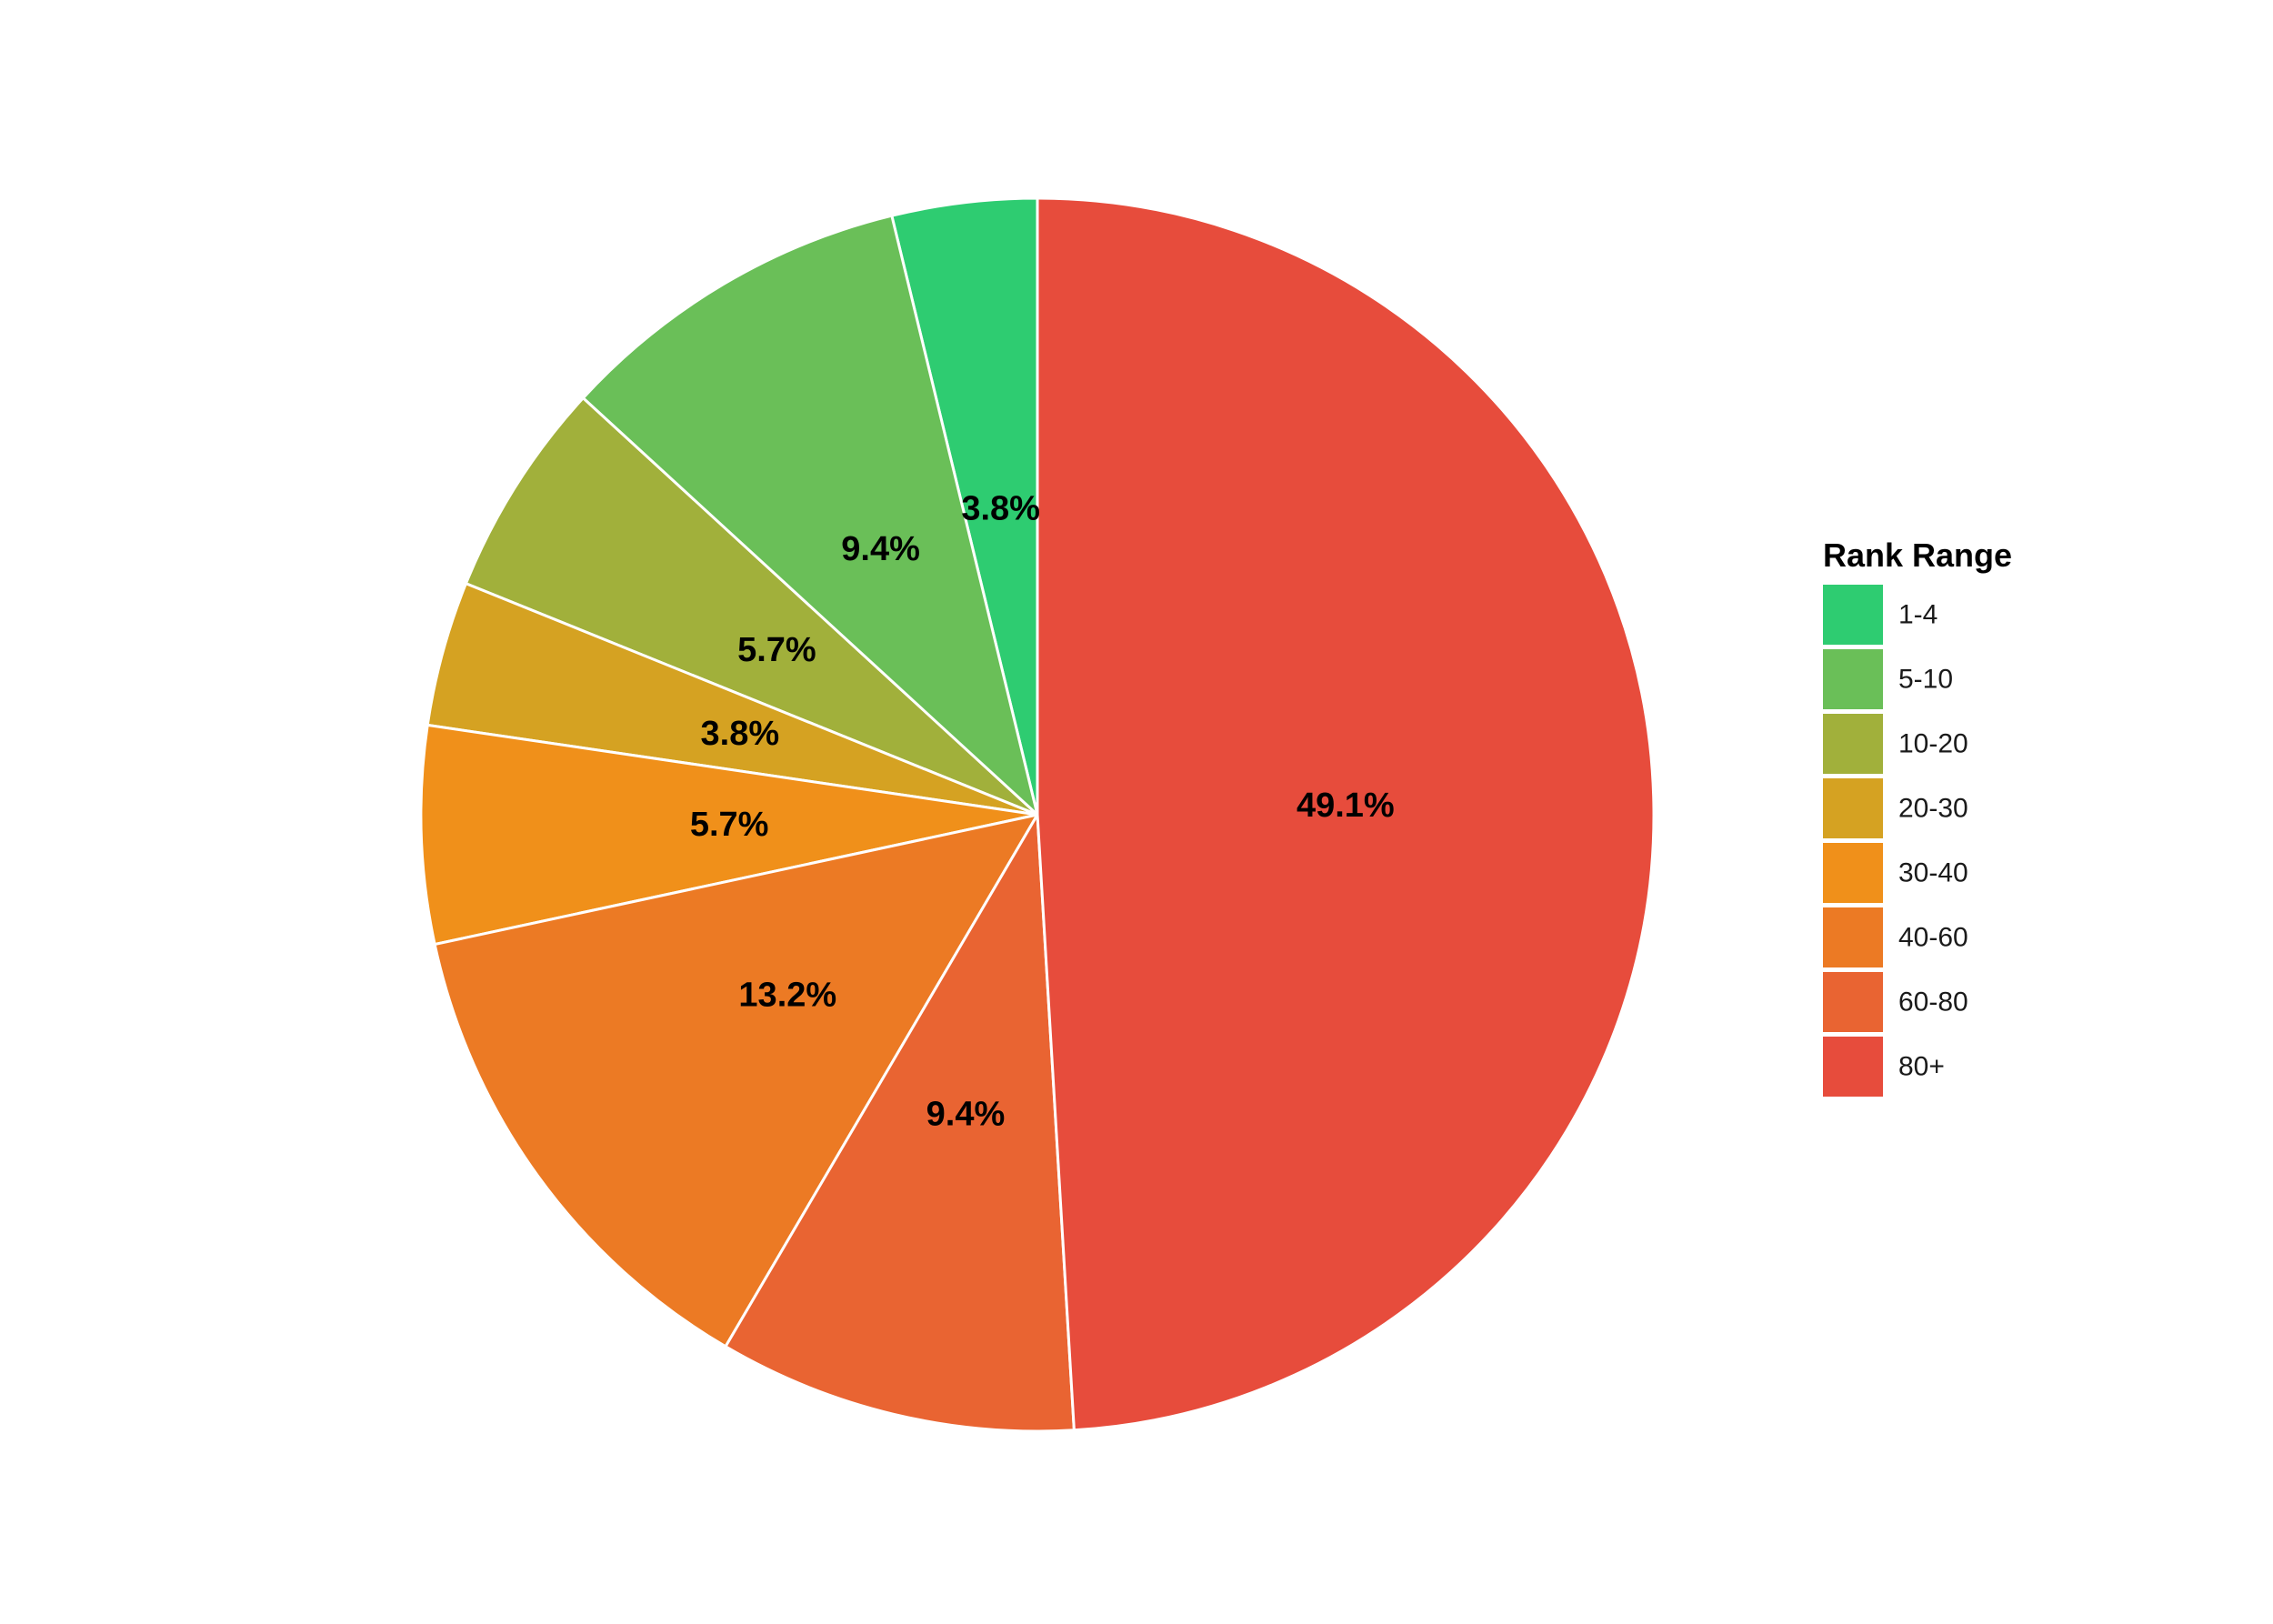  I want to click on pie-label-20-30: 3.8%, so click(740, 734).